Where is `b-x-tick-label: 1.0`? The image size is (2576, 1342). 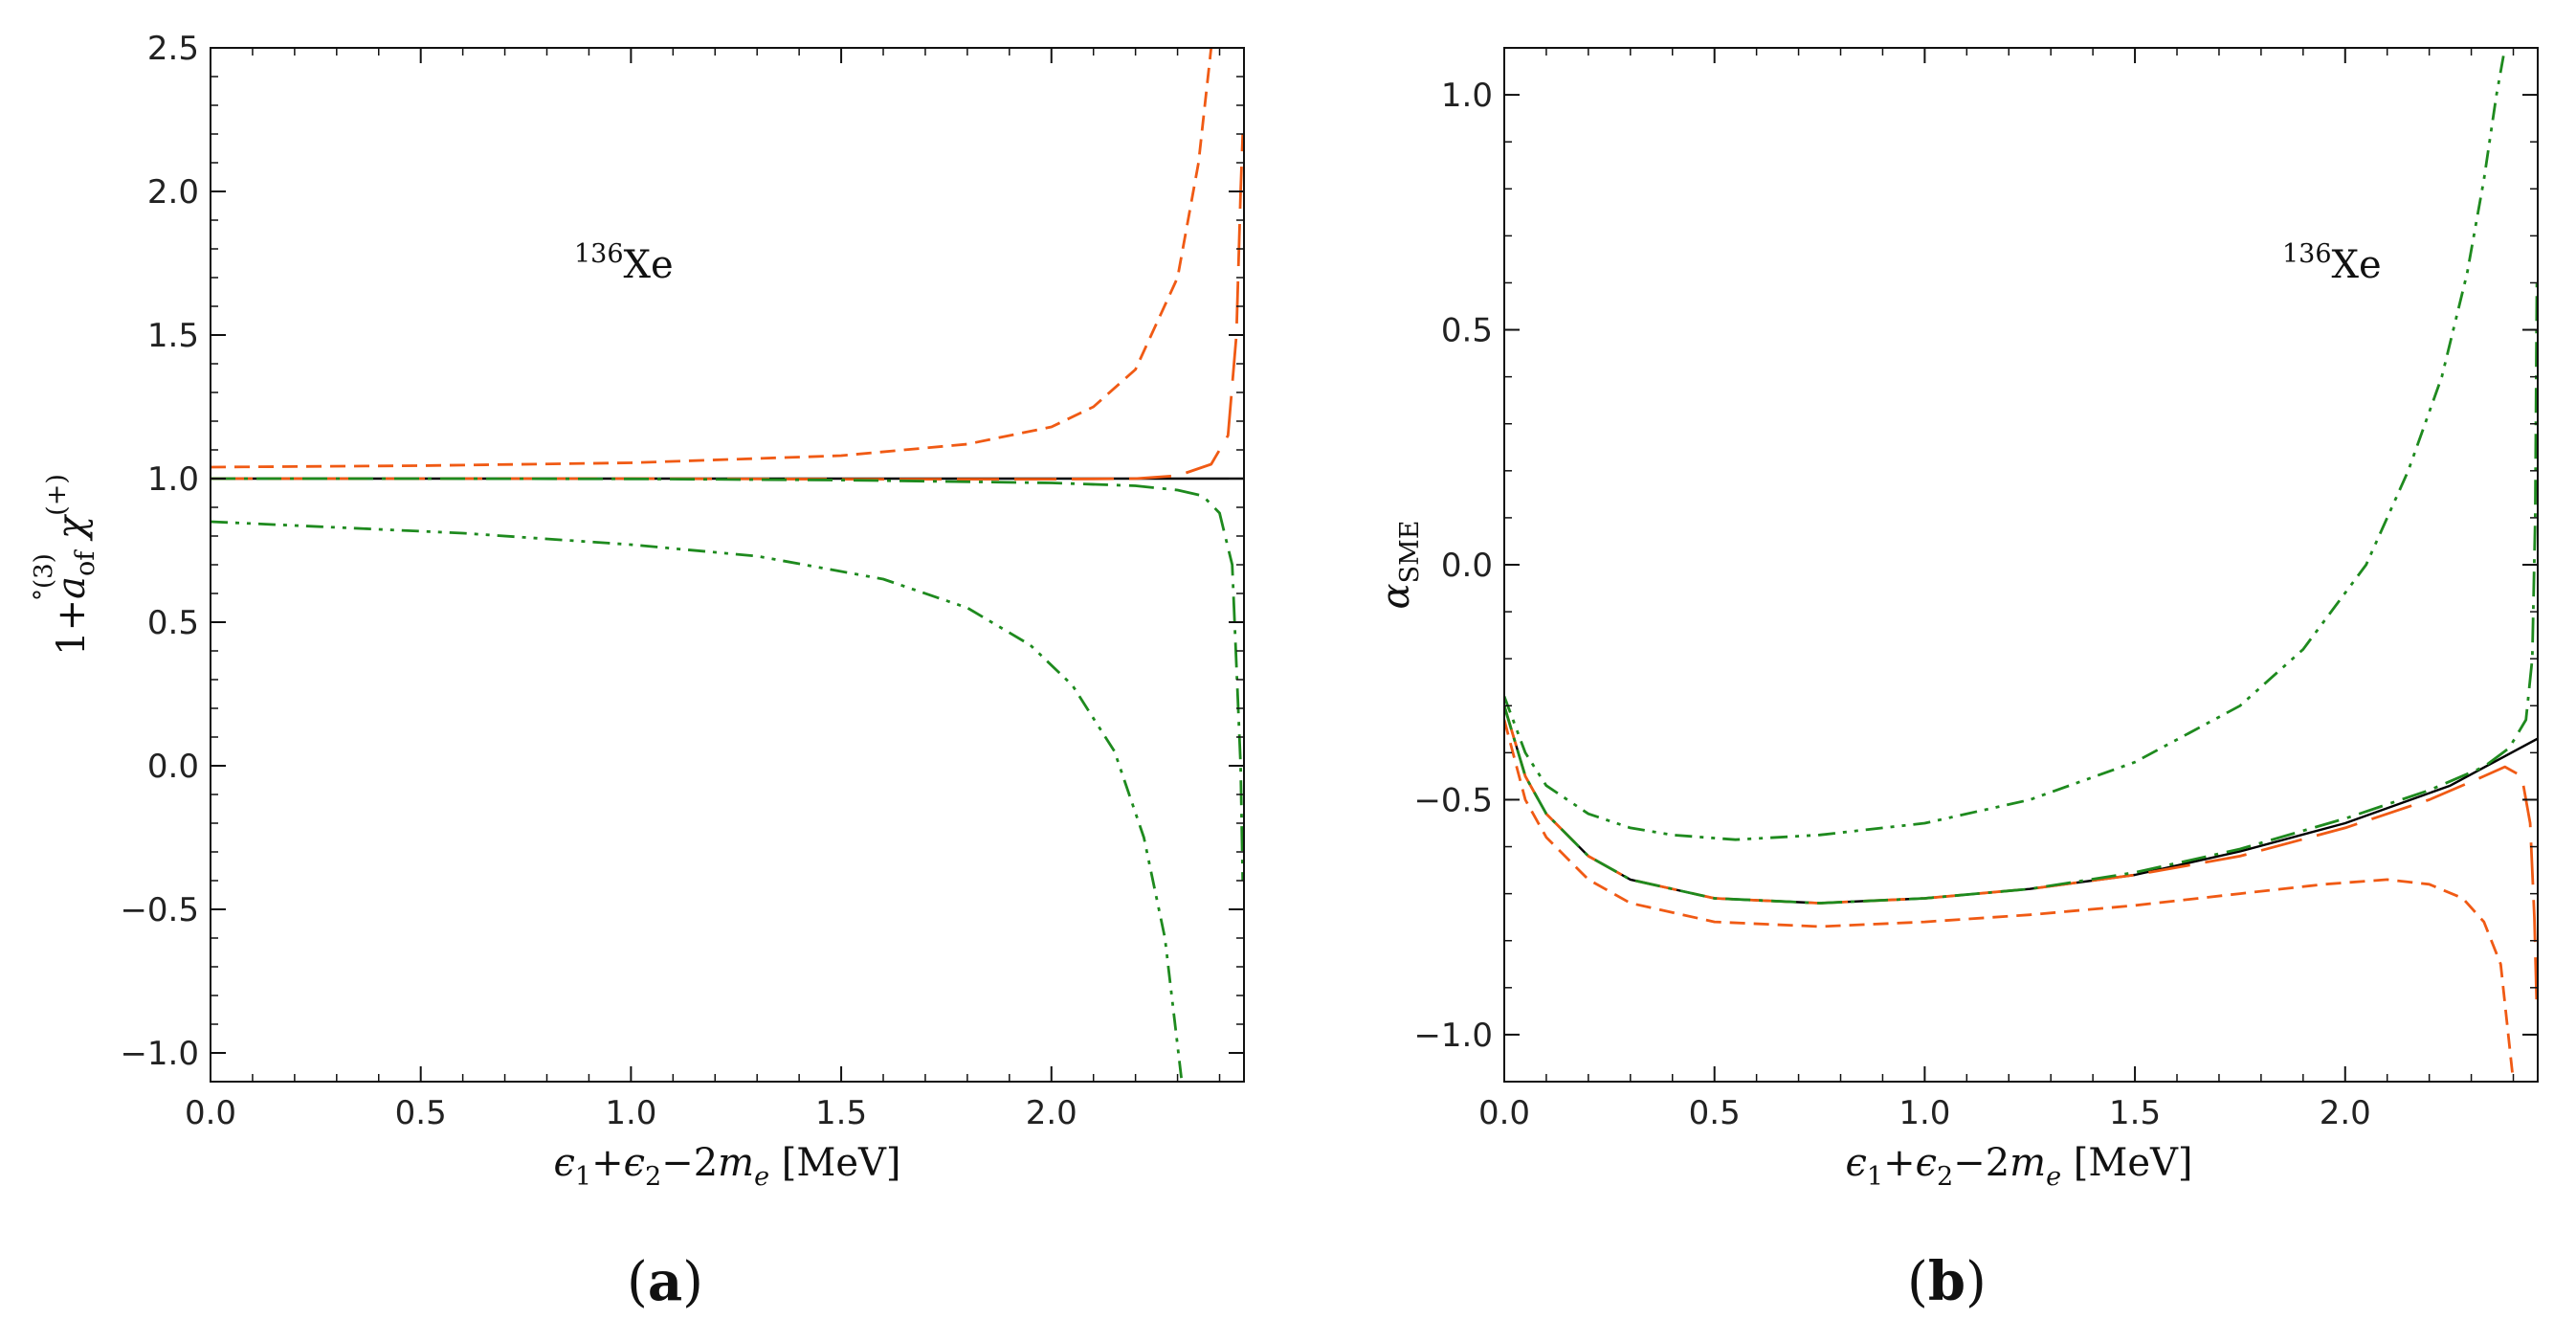 b-x-tick-label: 1.0 is located at coordinates (1924, 1113).